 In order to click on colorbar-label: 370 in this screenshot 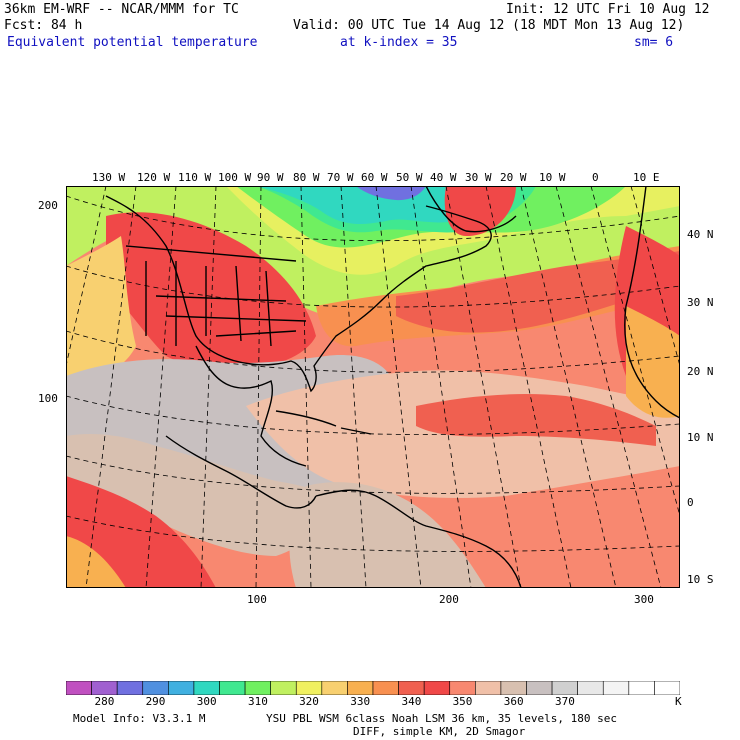, I will do `click(564, 701)`.